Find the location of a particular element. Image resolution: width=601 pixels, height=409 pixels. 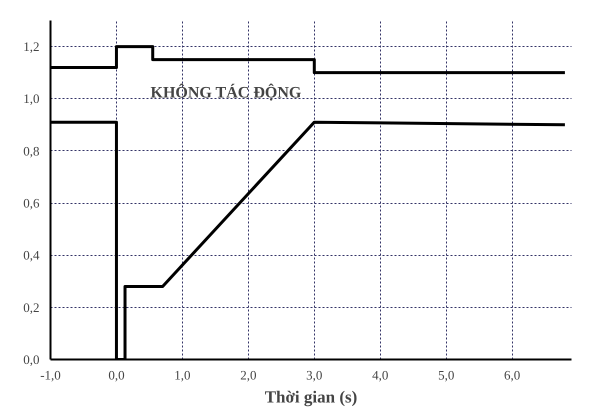

x-tick-label: 2,0 is located at coordinates (248, 375).